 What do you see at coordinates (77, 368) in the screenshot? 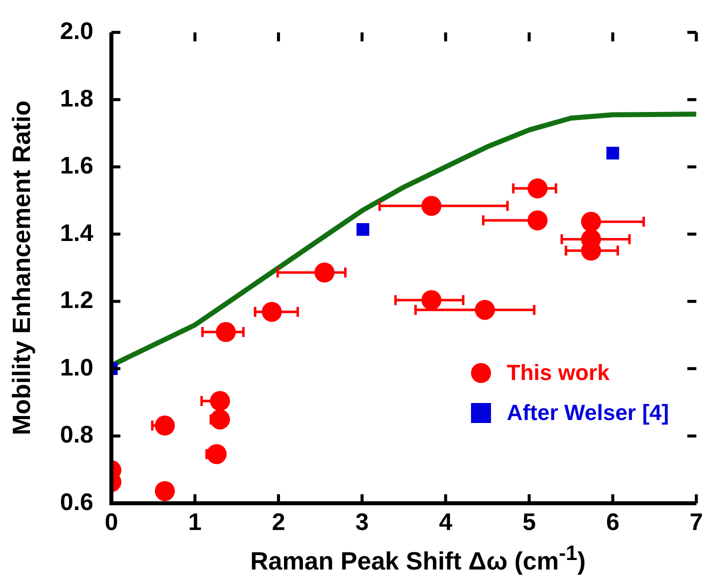
I see `y-tick-label: 1.0` at bounding box center [77, 368].